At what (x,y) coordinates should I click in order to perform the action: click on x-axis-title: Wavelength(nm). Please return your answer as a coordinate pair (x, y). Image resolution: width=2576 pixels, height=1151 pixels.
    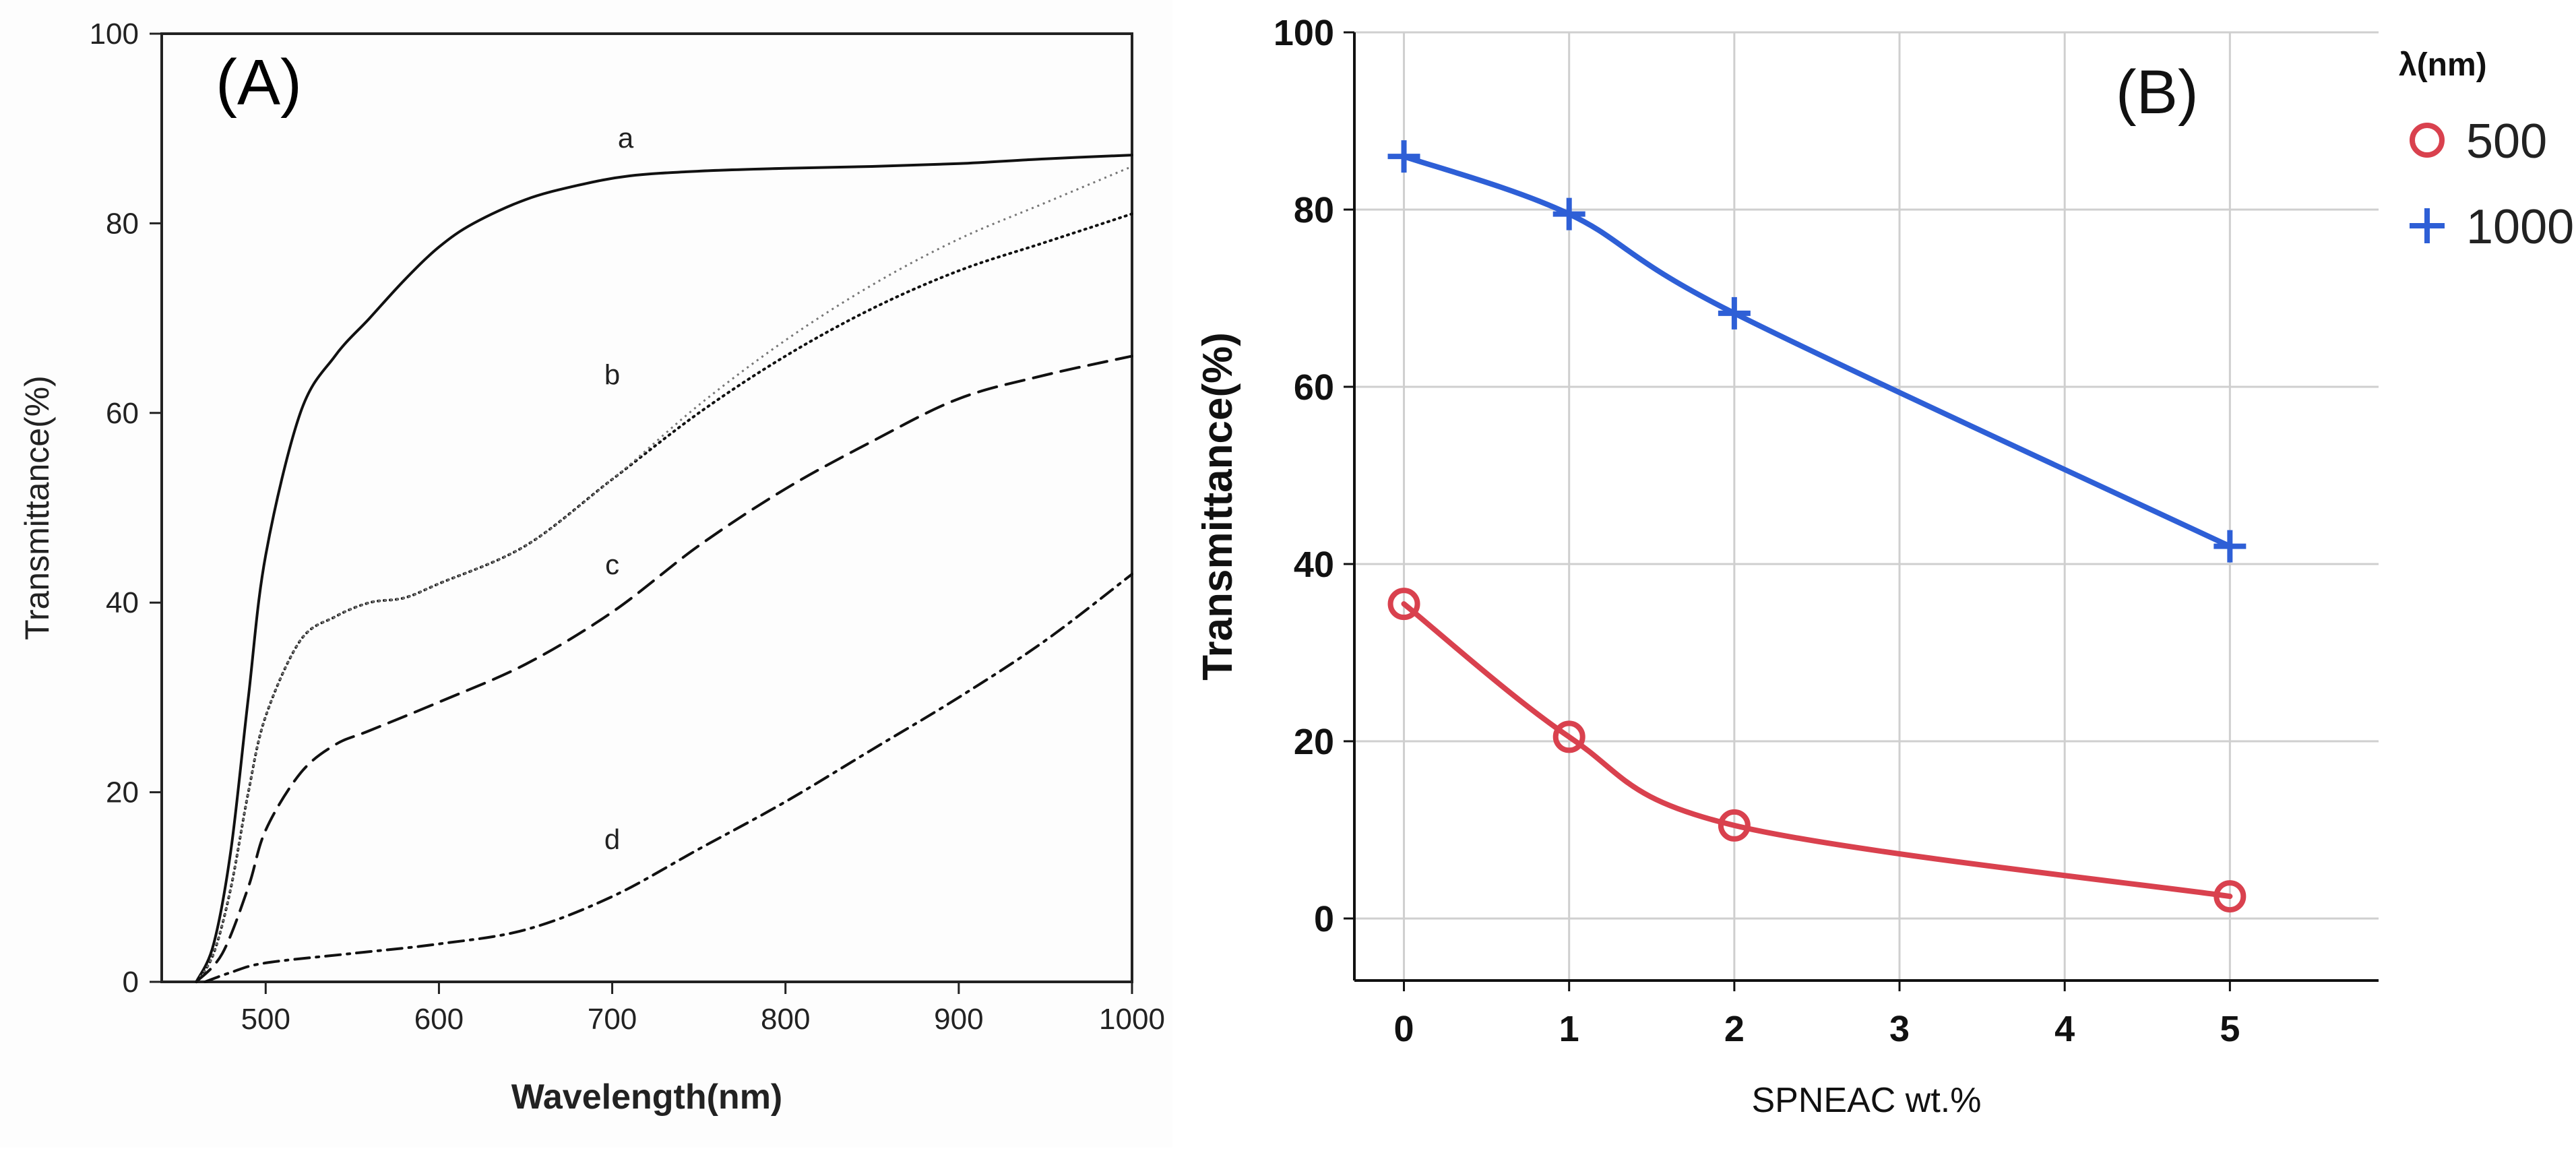
    Looking at the image, I should click on (647, 1097).